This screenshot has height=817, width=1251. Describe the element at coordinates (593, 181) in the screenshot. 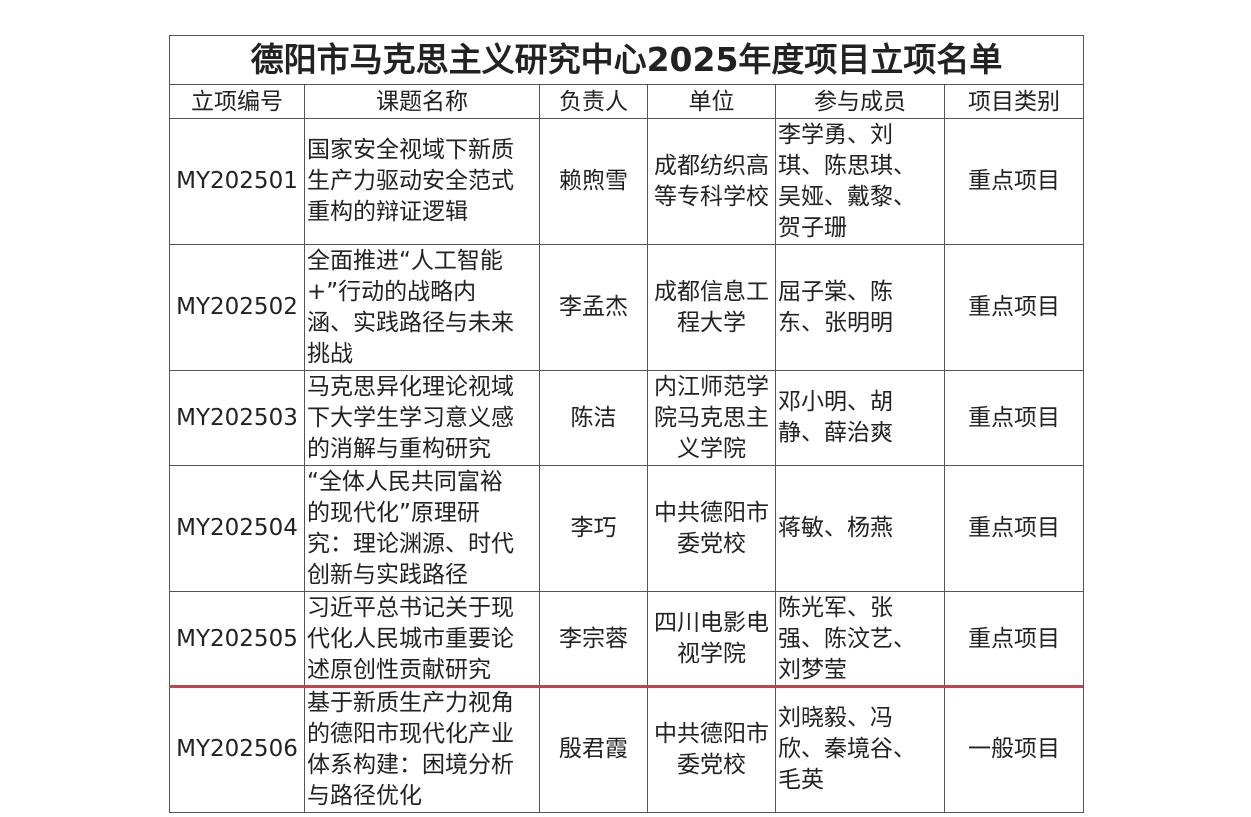

I see `leader-cell: 赖煦雪` at that location.